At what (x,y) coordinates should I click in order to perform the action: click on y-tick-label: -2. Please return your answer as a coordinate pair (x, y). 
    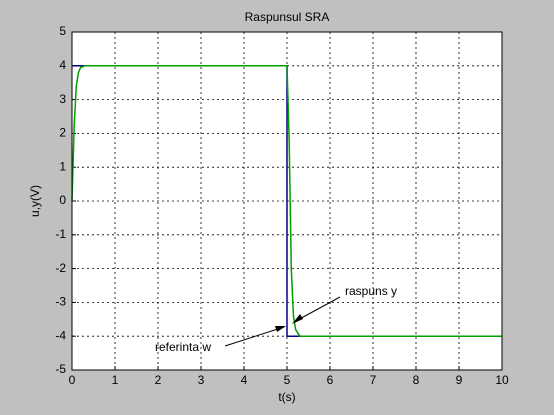
    Looking at the image, I should click on (60, 268).